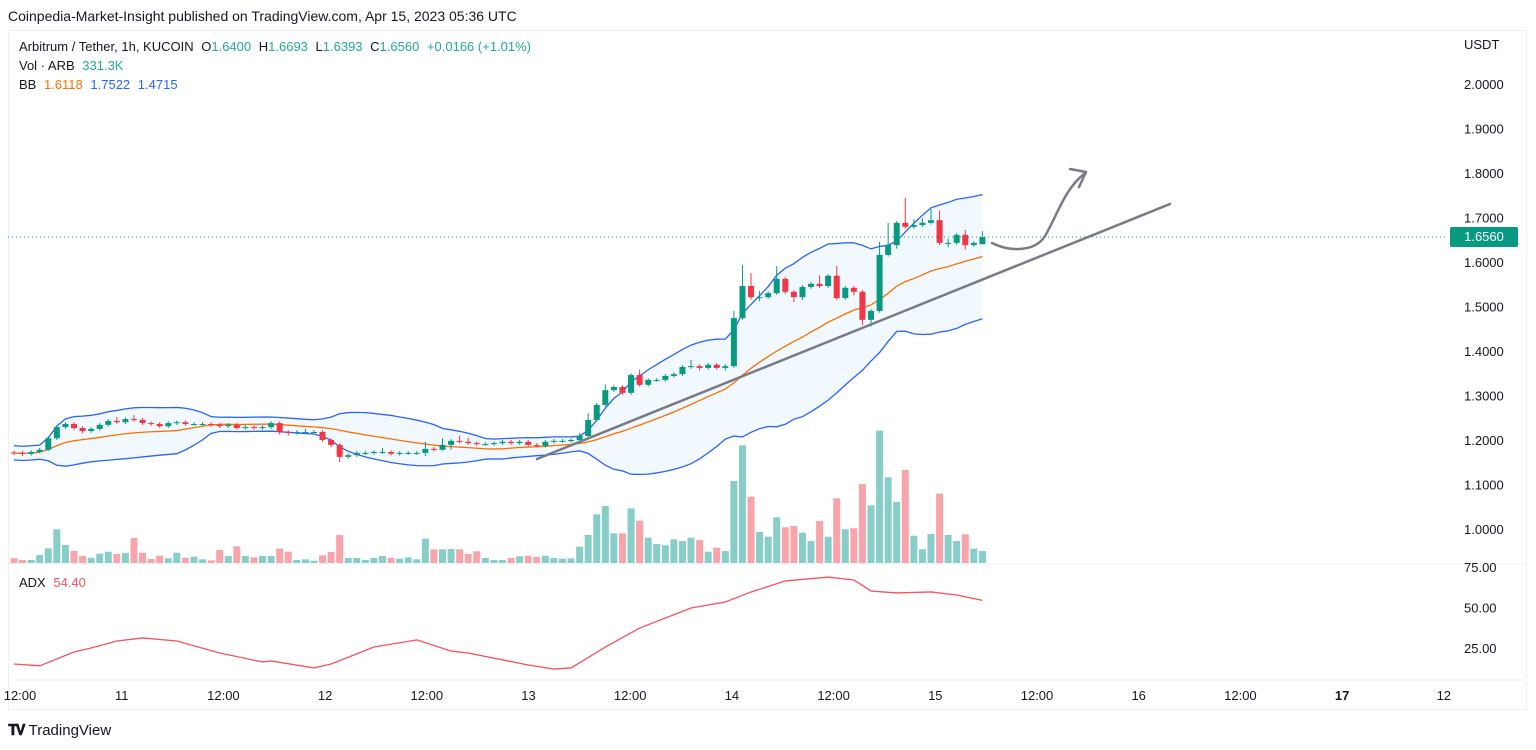 The image size is (1536, 750). I want to click on currency-label: USDT, so click(1482, 44).